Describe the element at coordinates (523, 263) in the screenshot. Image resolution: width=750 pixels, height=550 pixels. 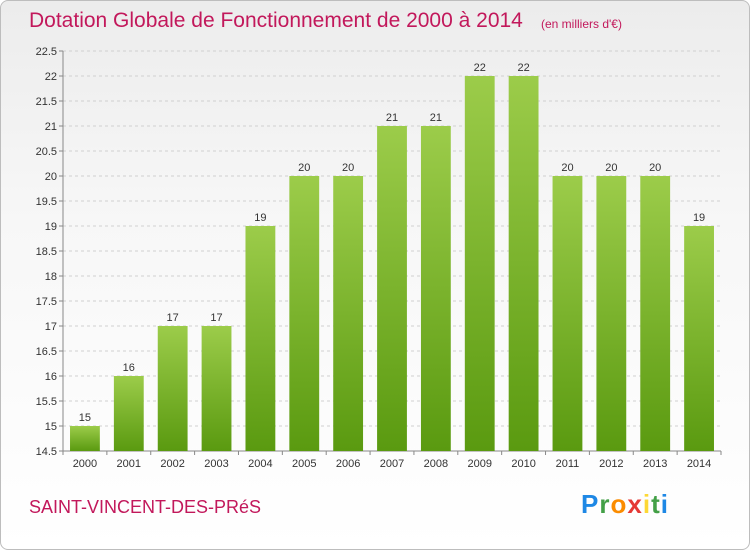
I see `bar-2010` at that location.